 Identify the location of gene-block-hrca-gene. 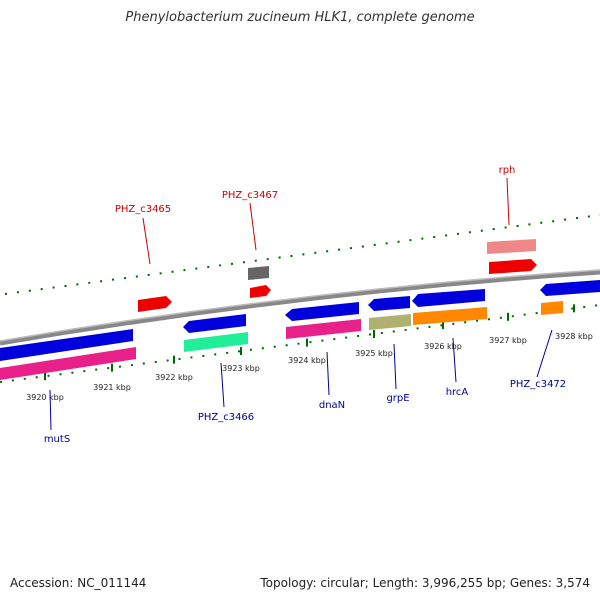
(450, 316).